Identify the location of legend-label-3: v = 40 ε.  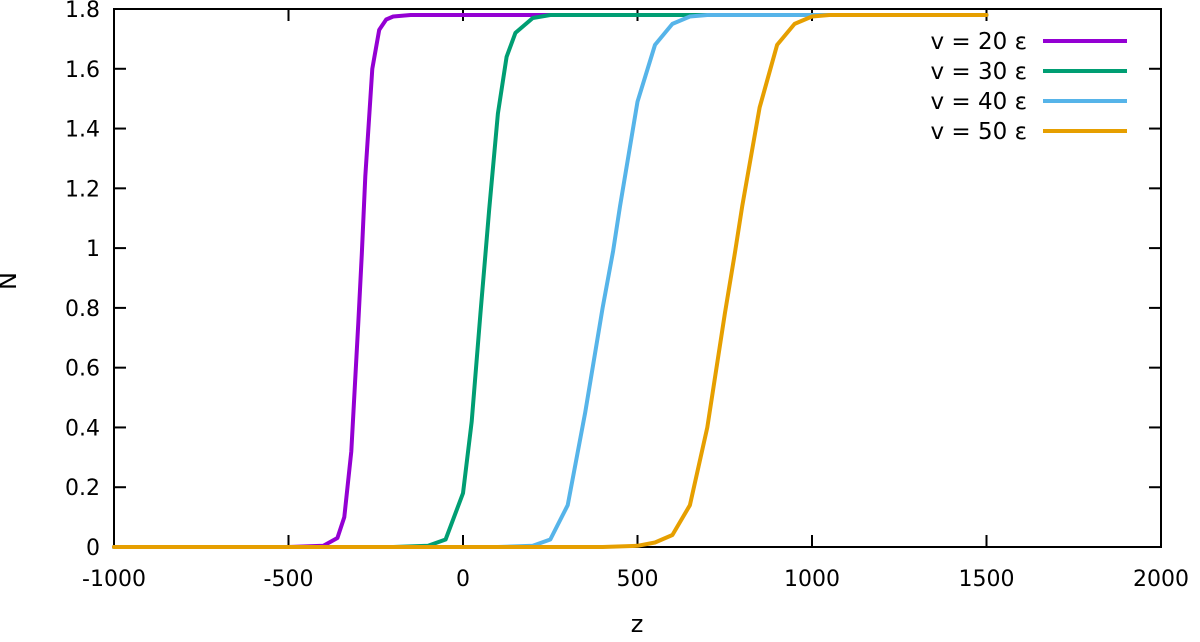
(978, 102).